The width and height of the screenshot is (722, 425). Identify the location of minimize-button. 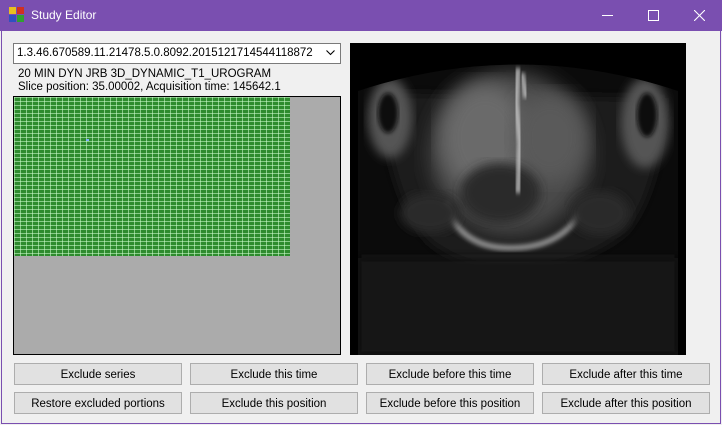
(607, 15).